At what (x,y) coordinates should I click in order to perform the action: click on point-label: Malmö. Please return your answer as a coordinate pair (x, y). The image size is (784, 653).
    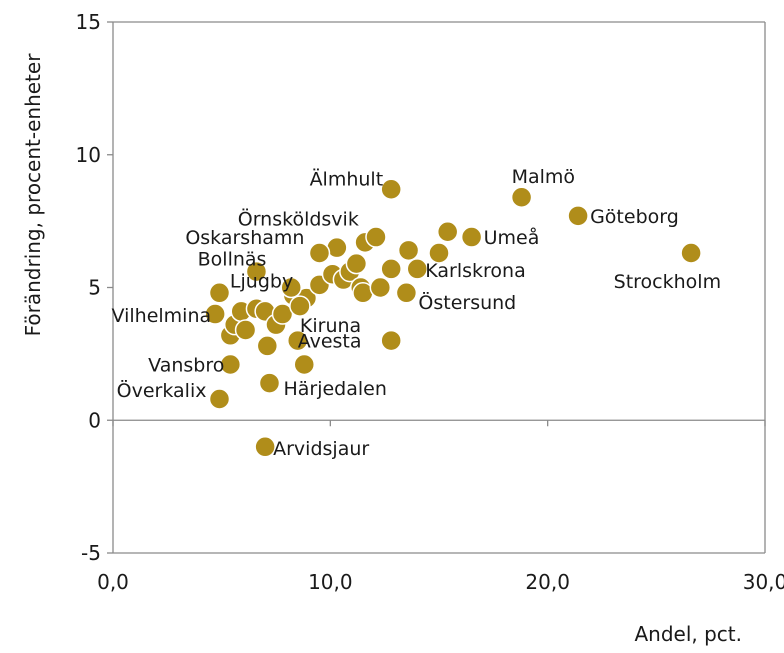
    Looking at the image, I should click on (543, 177).